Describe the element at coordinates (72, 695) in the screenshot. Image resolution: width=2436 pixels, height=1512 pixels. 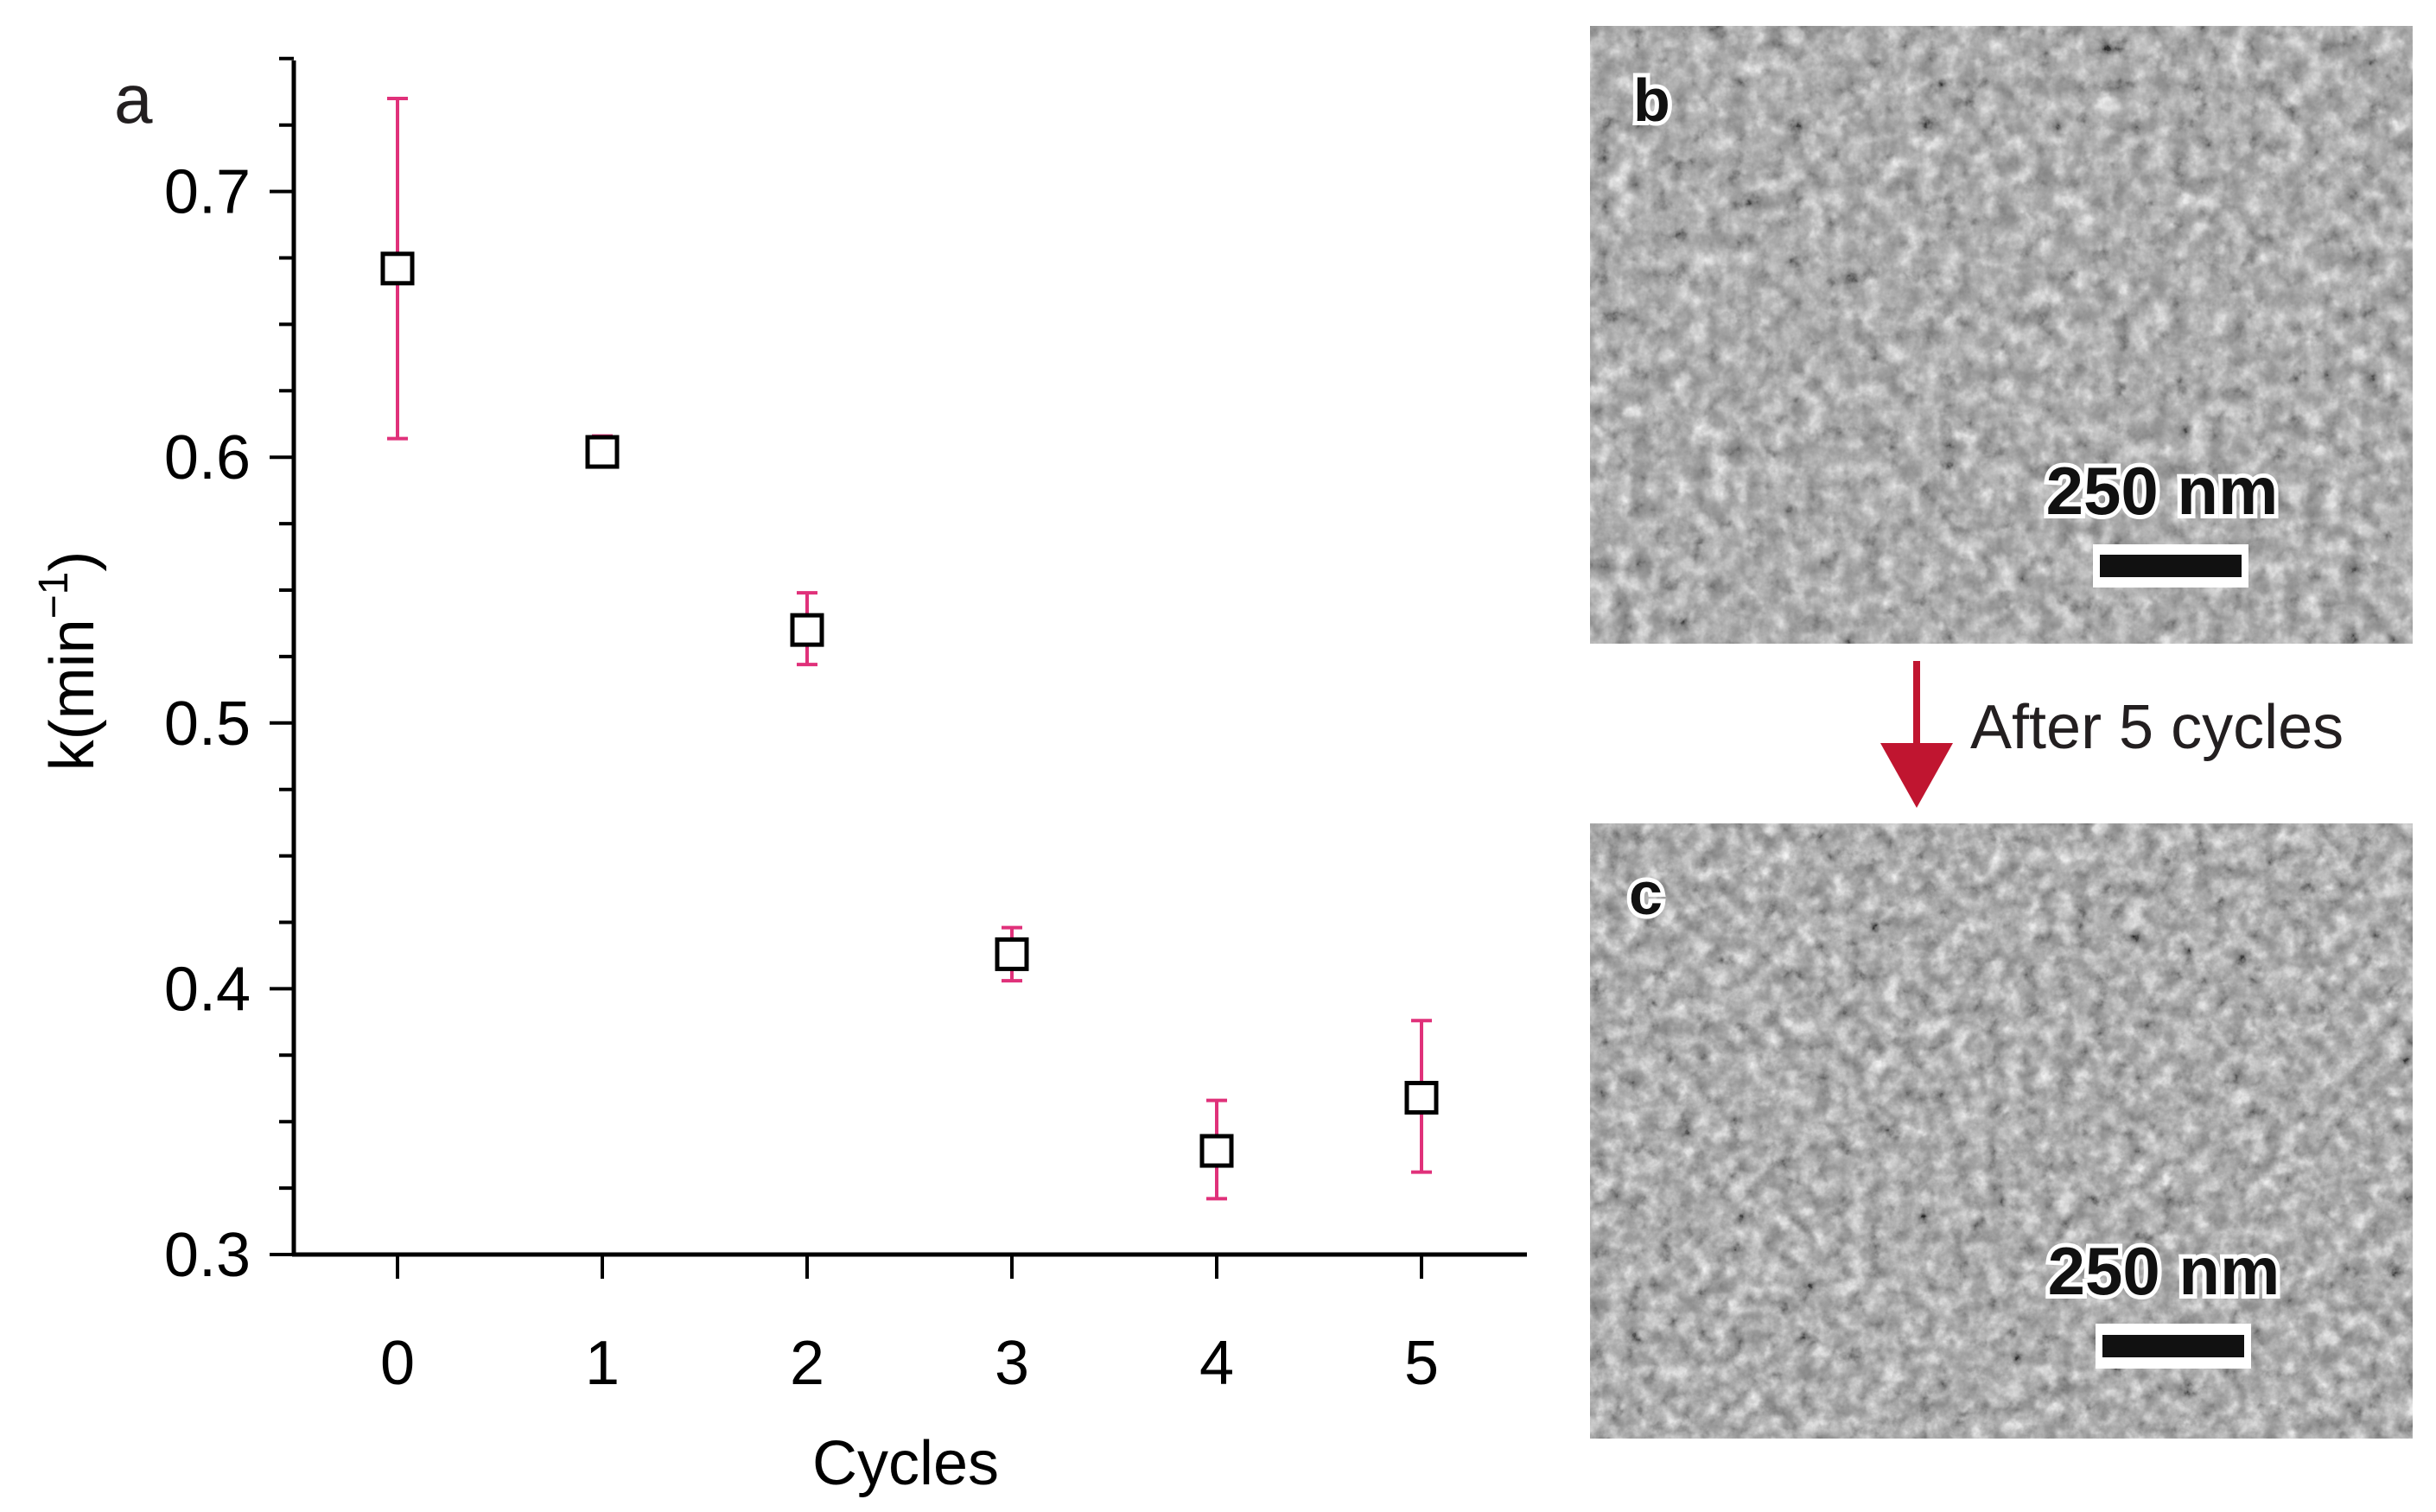
I see `y-axis-title-main: k(min` at that location.